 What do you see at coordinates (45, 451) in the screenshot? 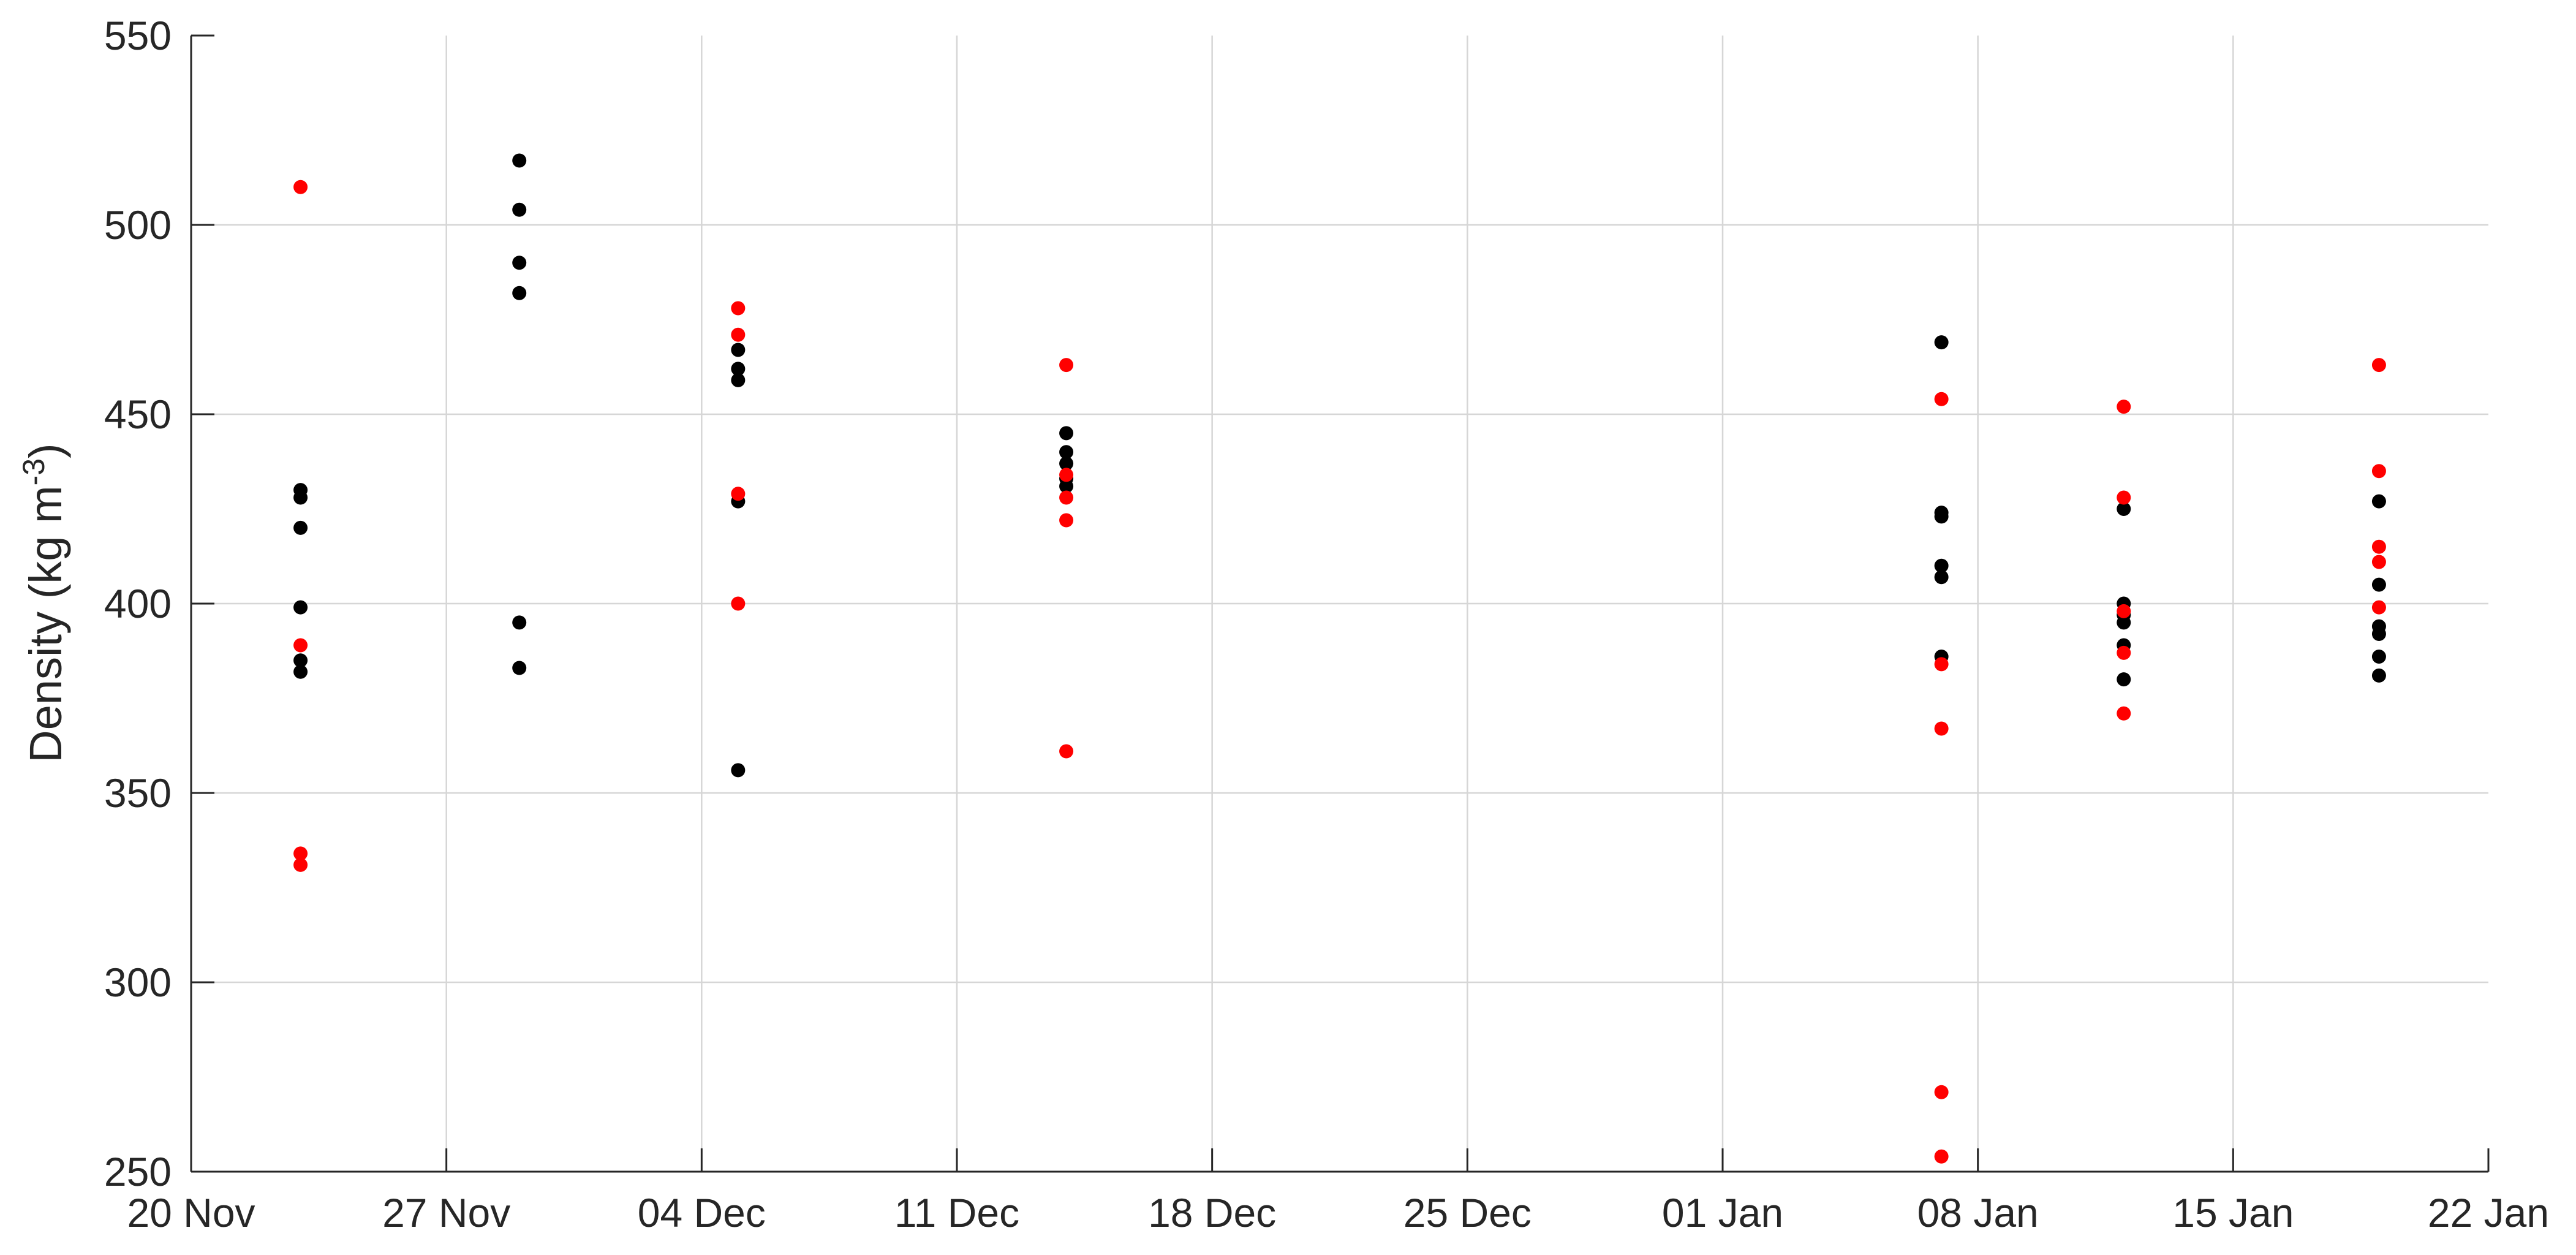
I see `y-axis-title-suffix: )` at bounding box center [45, 451].